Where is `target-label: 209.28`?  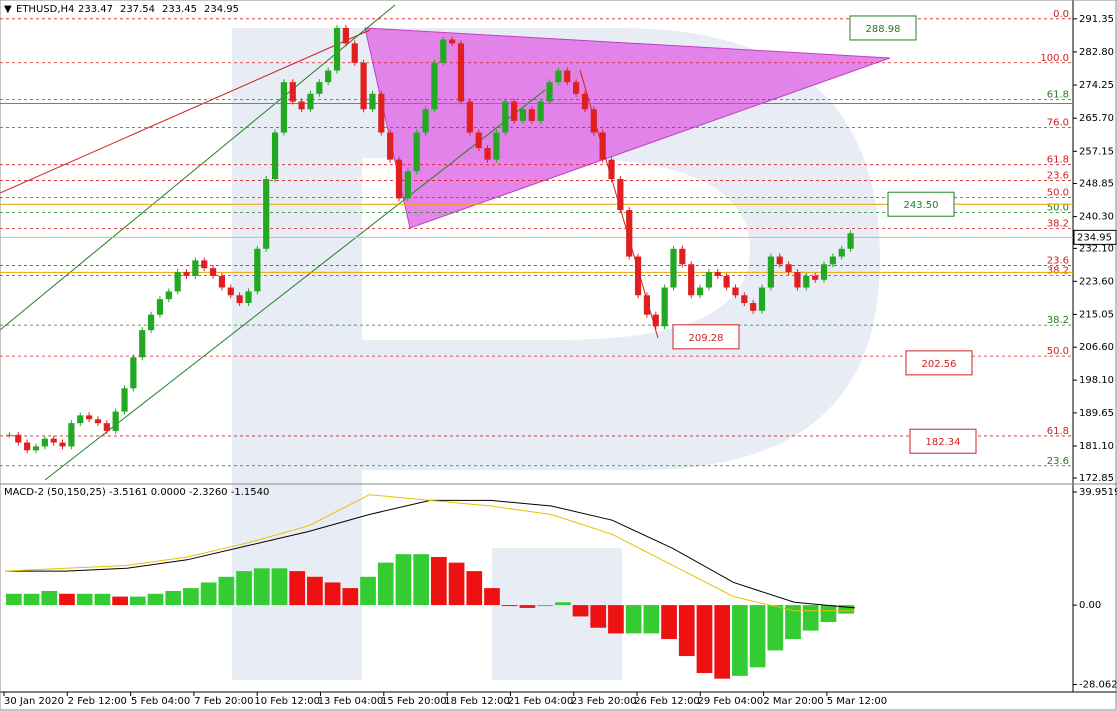
target-label: 209.28 is located at coordinates (706, 338).